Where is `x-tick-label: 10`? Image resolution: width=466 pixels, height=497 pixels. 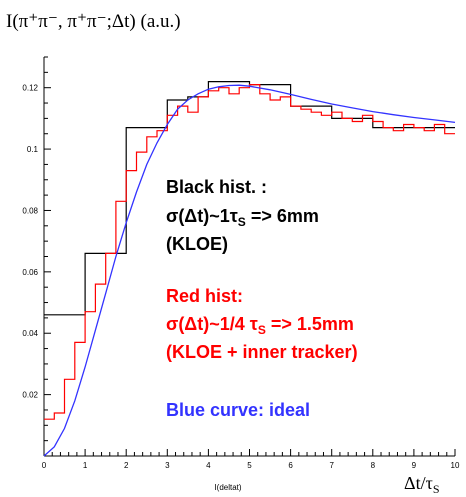 x-tick-label: 10 is located at coordinates (455, 465).